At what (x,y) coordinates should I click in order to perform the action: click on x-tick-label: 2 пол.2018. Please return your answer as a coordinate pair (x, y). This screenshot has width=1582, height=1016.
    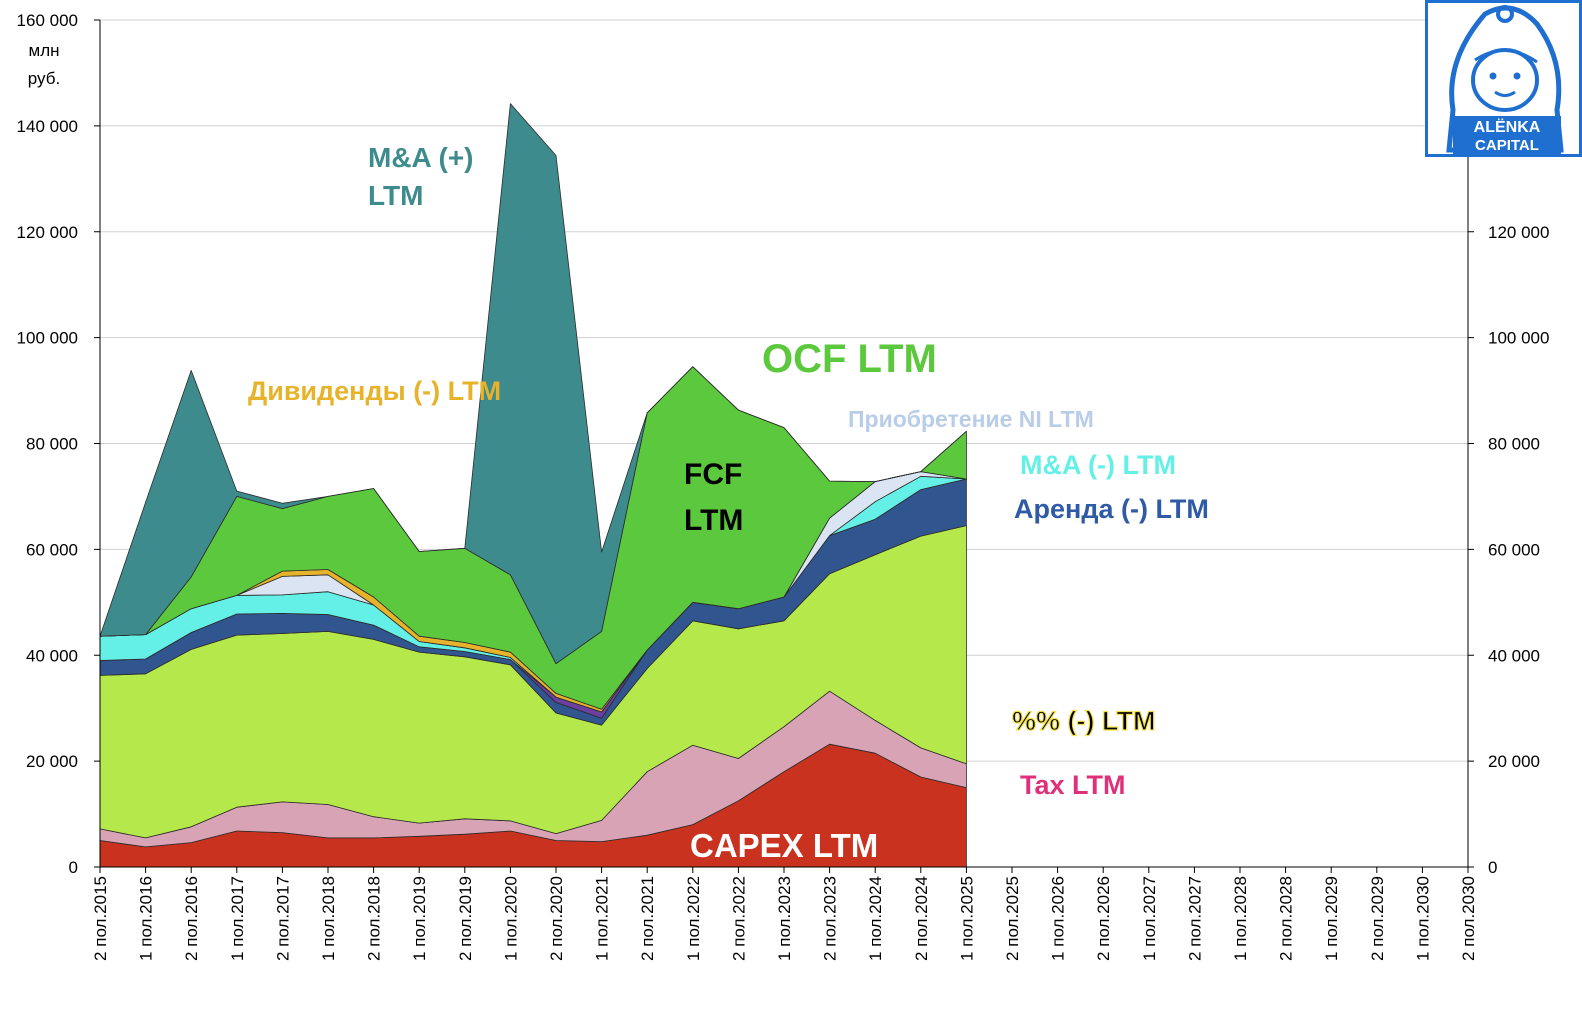
    Looking at the image, I should click on (374, 918).